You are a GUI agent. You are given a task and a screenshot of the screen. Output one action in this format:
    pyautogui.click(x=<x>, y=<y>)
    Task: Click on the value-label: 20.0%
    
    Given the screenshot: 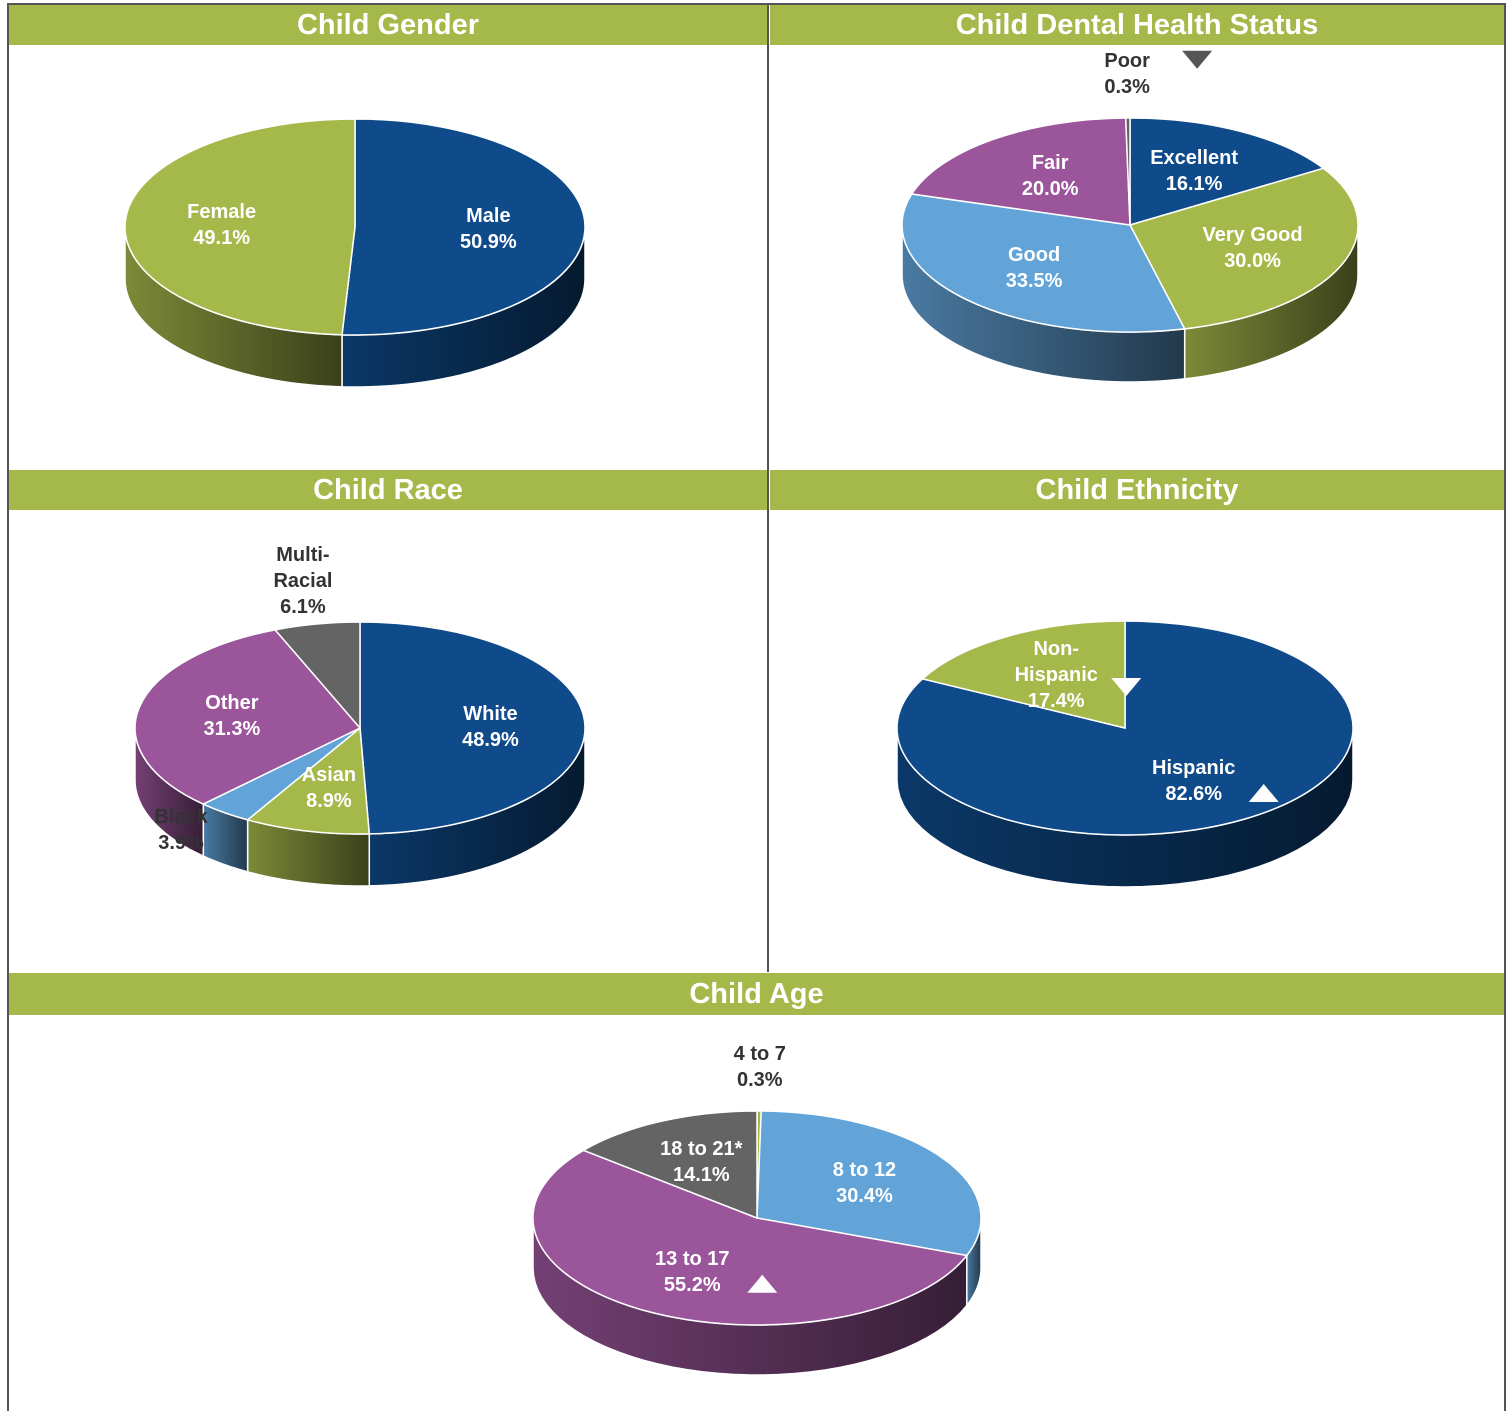 What is the action you would take?
    pyautogui.click(x=1050, y=188)
    